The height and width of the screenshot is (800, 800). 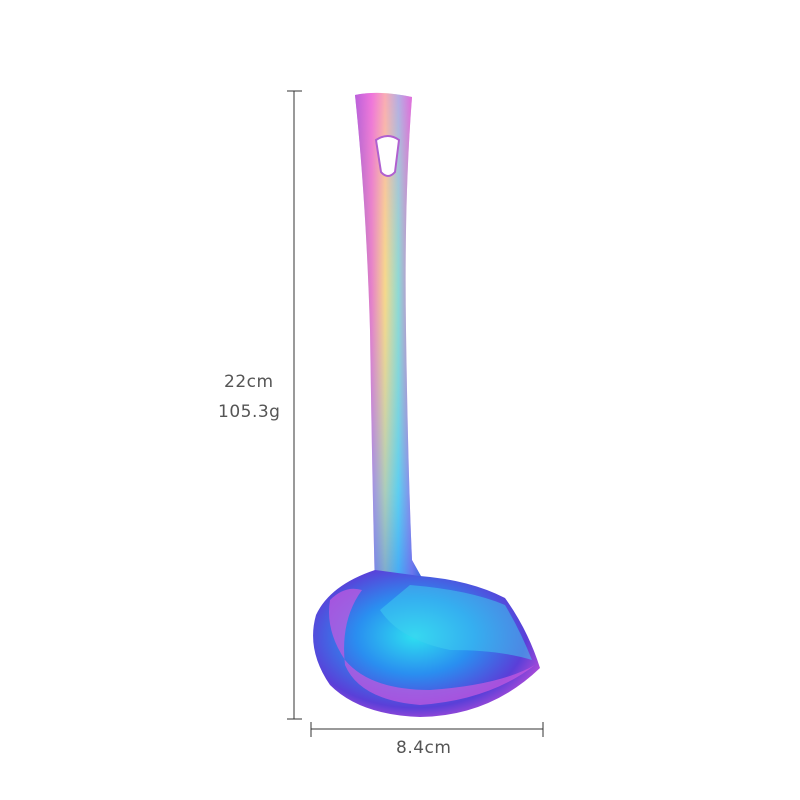 I want to click on hanging-hole, so click(x=387, y=156).